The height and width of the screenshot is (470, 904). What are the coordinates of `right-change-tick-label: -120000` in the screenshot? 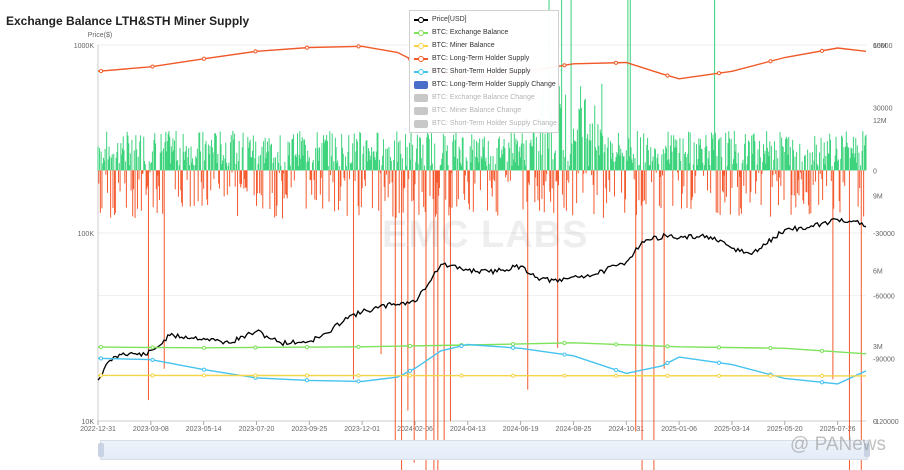 It's located at (886, 422).